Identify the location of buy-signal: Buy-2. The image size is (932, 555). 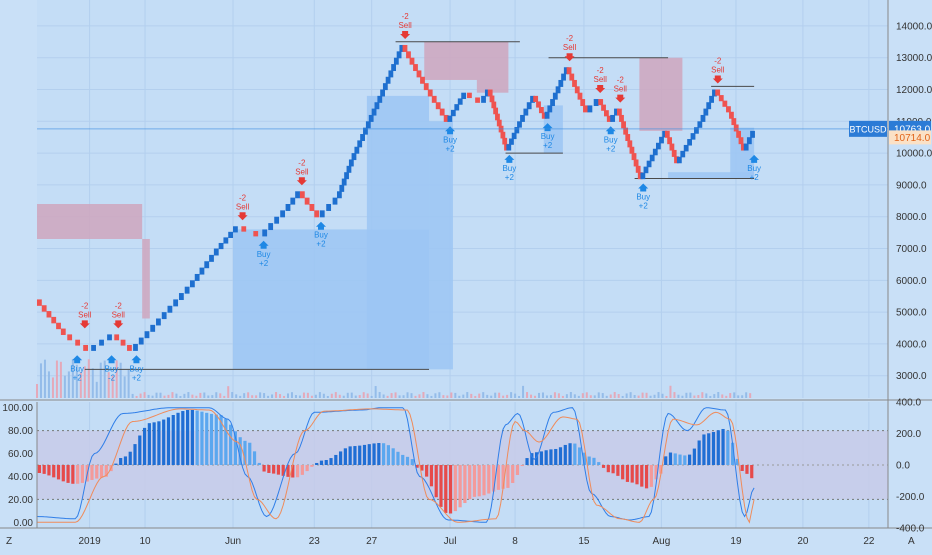
(111, 368).